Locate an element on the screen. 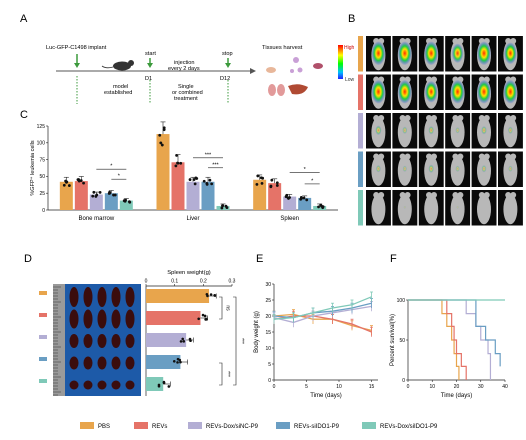 The height and width of the screenshot is (440, 526). group-color-tags is located at coordinates (43, 337).